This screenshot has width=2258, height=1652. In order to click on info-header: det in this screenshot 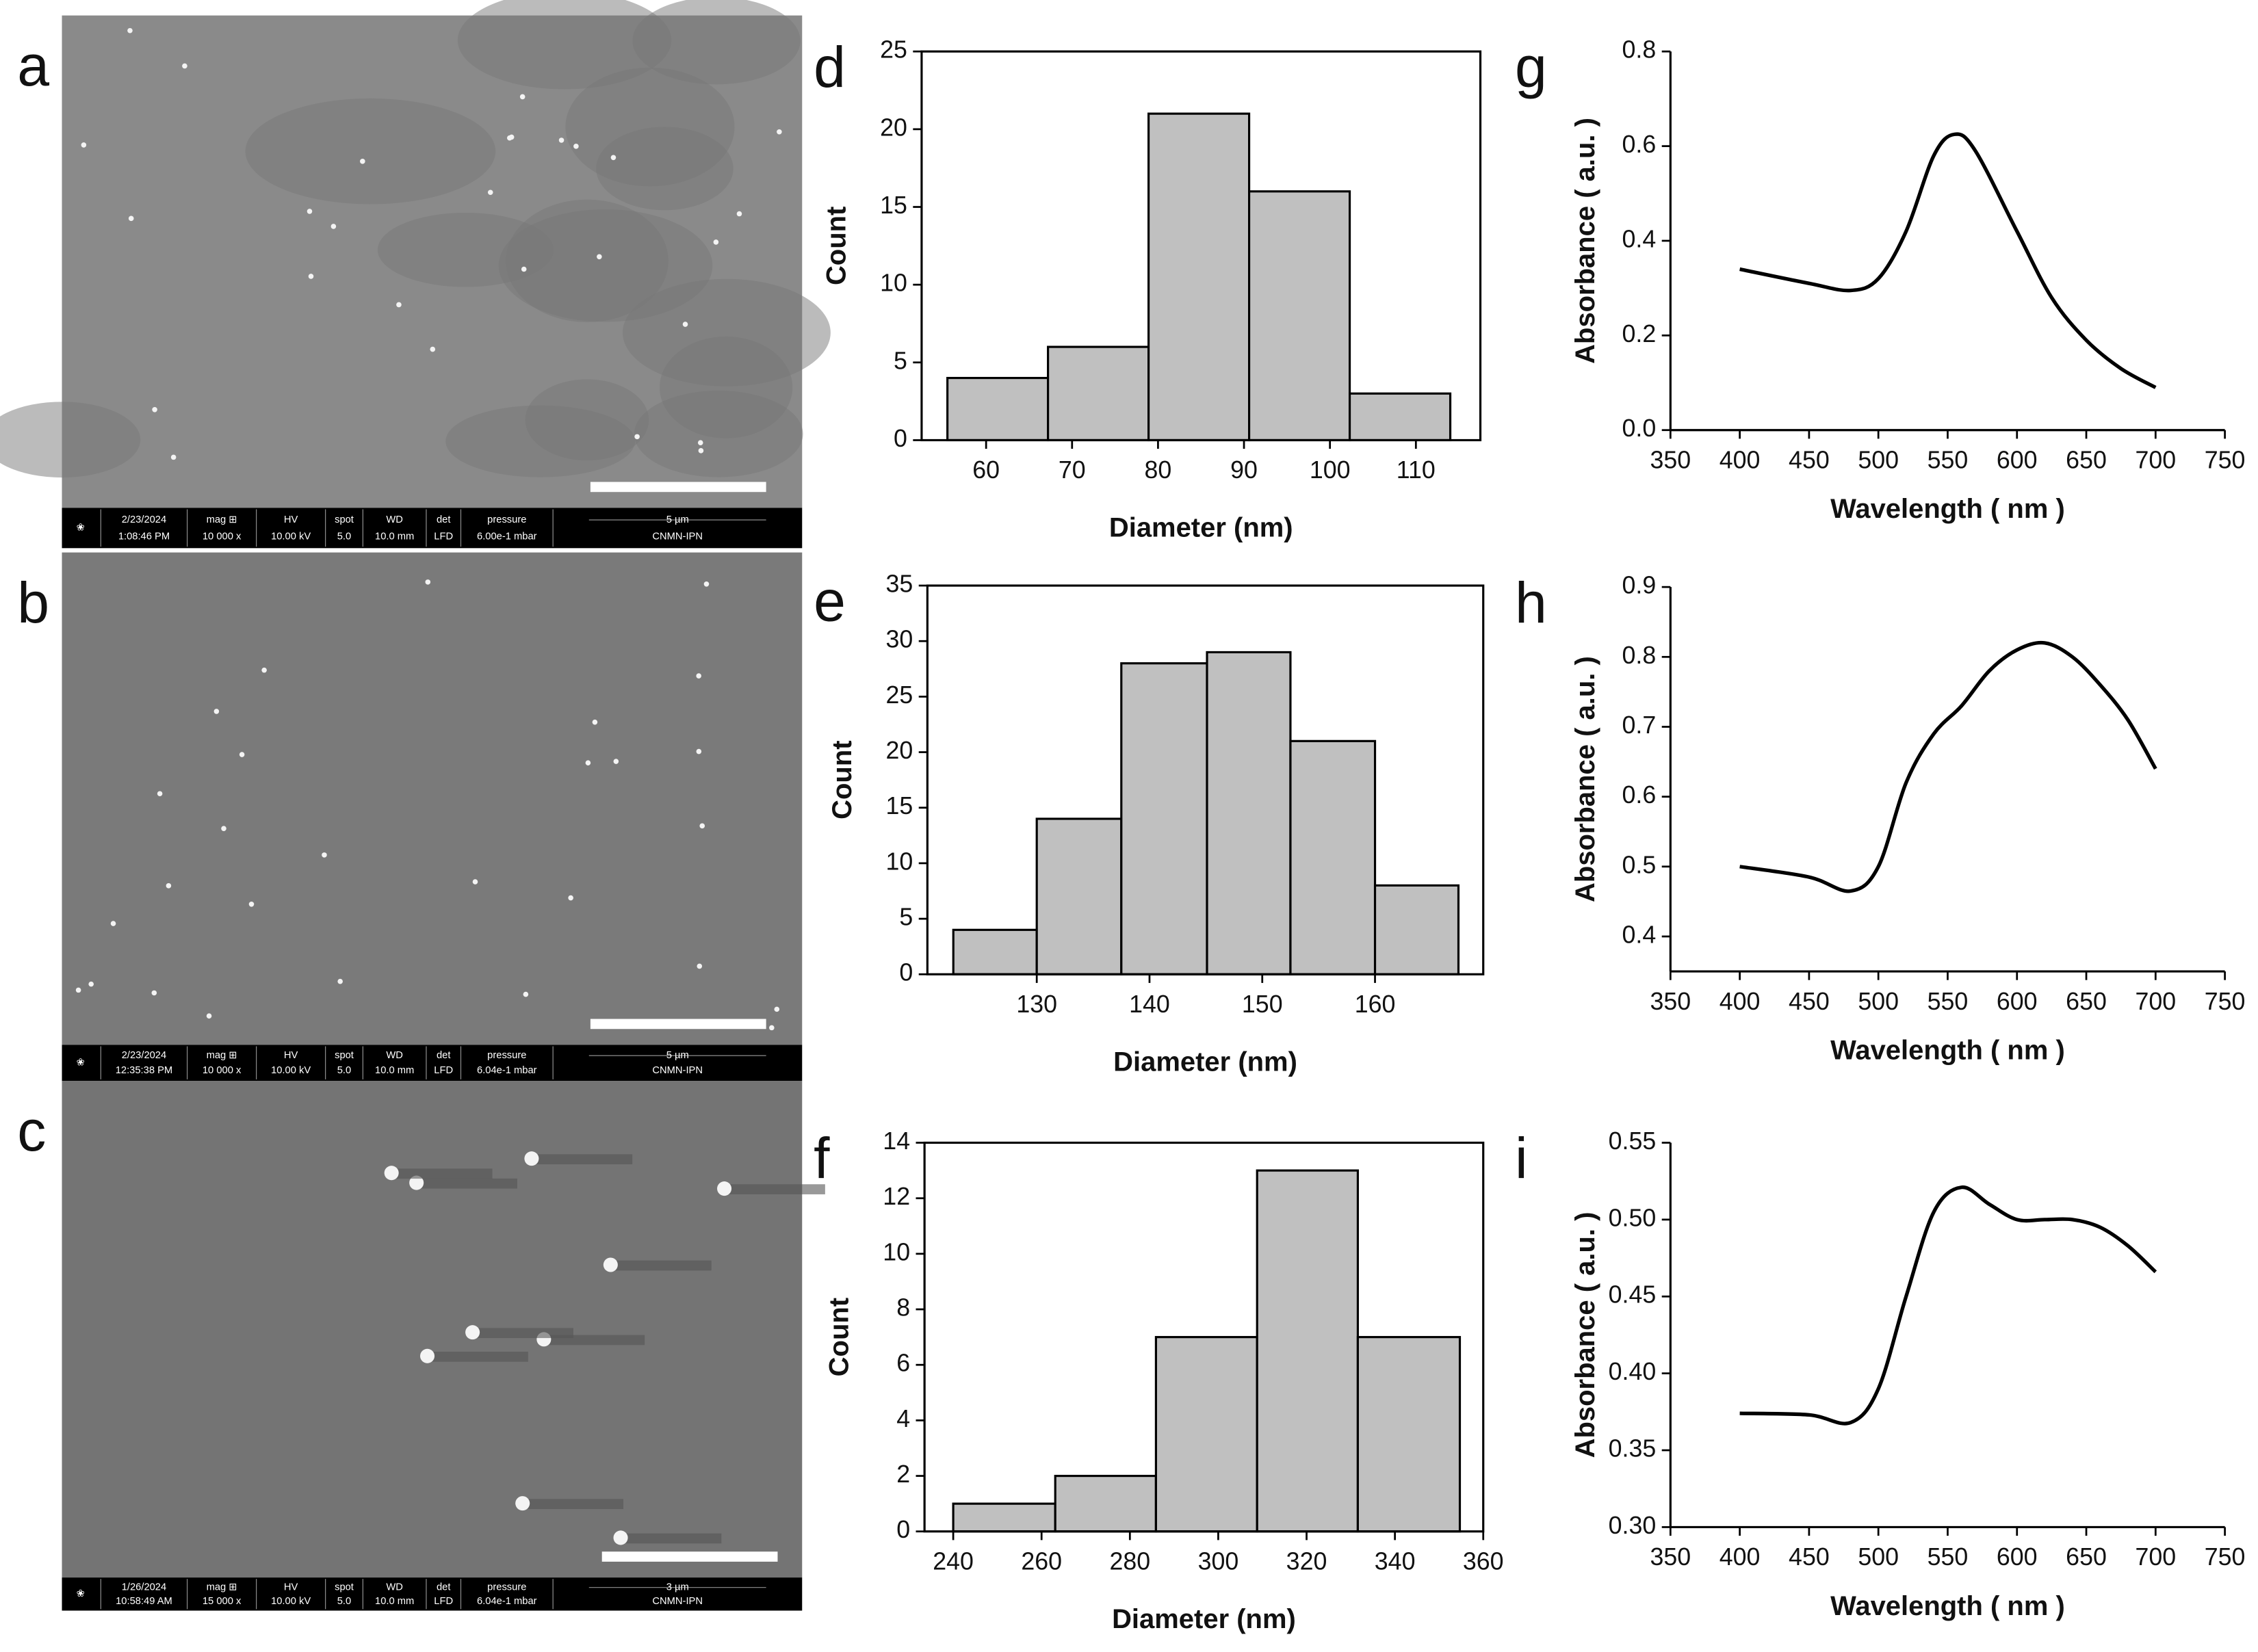, I will do `click(443, 519)`.